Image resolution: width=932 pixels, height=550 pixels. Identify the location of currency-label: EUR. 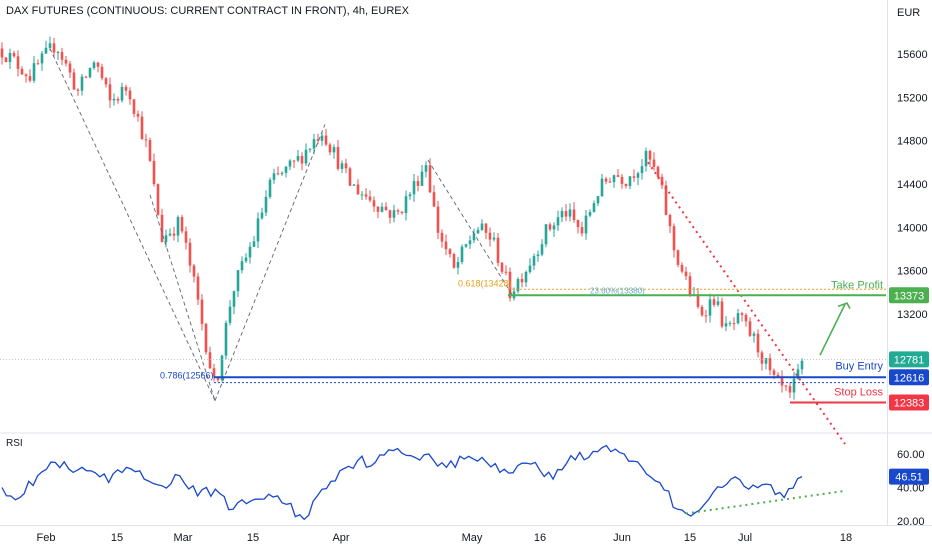
(908, 13).